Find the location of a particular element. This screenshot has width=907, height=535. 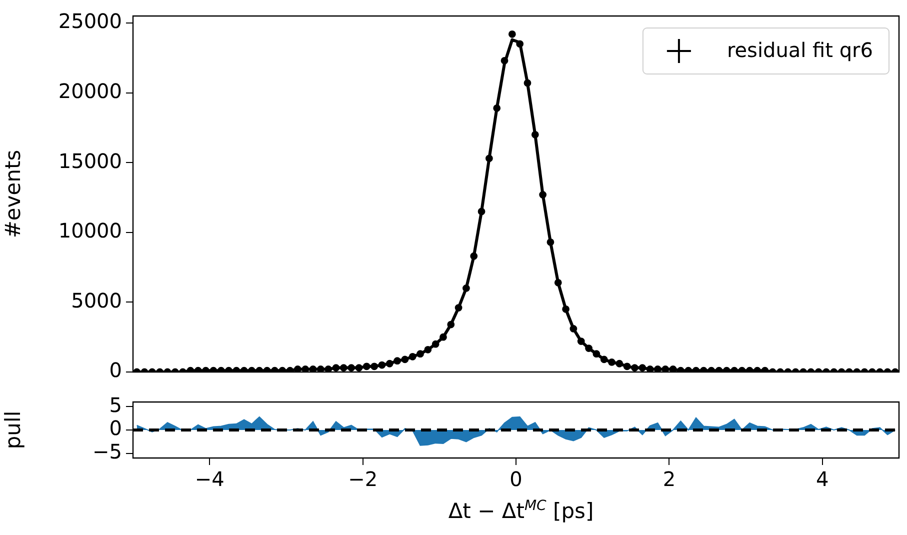

legend-label: residual fit qr6 is located at coordinates (799, 50).